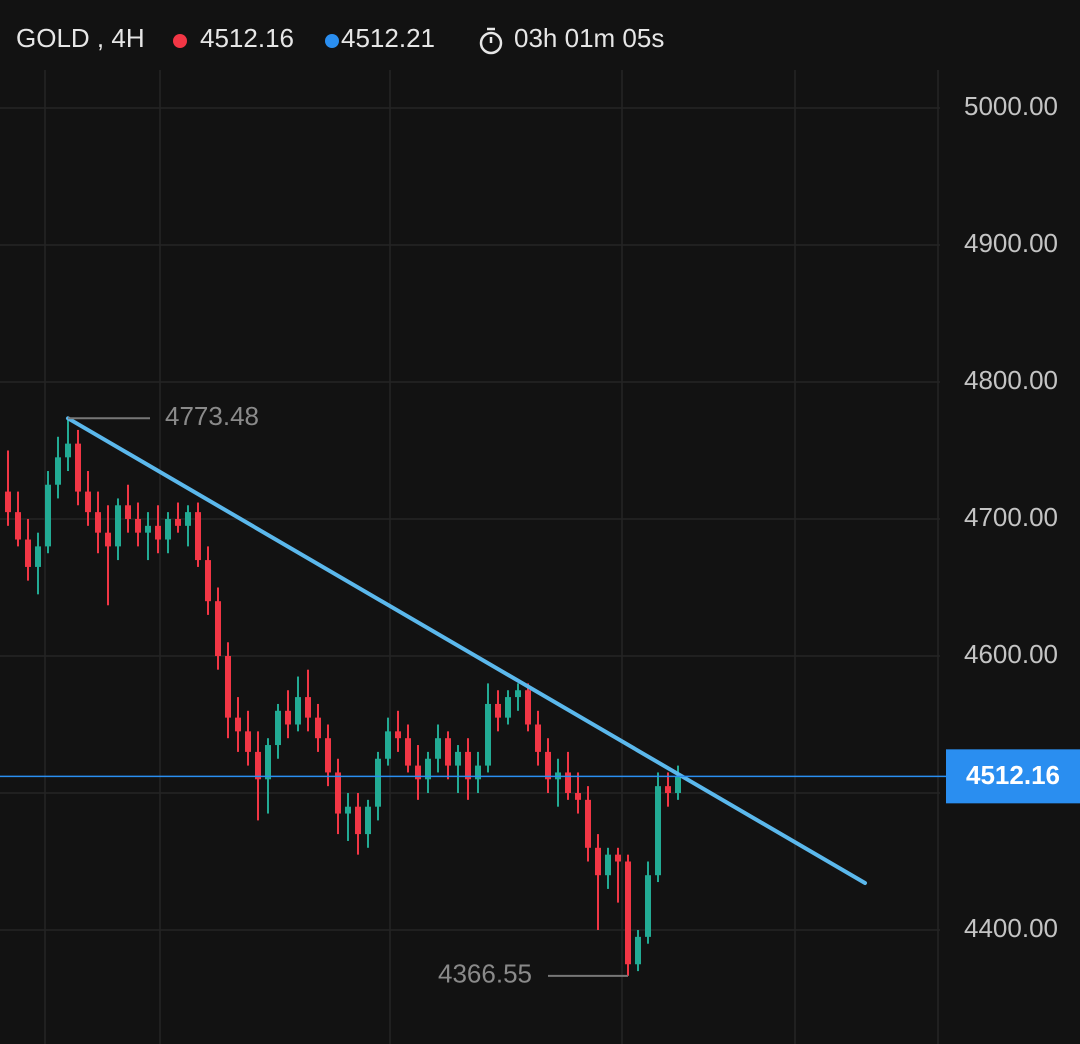 The height and width of the screenshot is (1044, 1080). Describe the element at coordinates (180, 41) in the screenshot. I see `bid-dot` at that location.